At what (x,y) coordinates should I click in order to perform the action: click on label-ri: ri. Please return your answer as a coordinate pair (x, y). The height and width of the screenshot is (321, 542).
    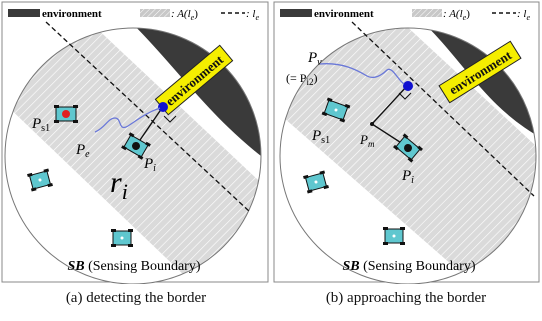
    Looking at the image, I should click on (119, 185).